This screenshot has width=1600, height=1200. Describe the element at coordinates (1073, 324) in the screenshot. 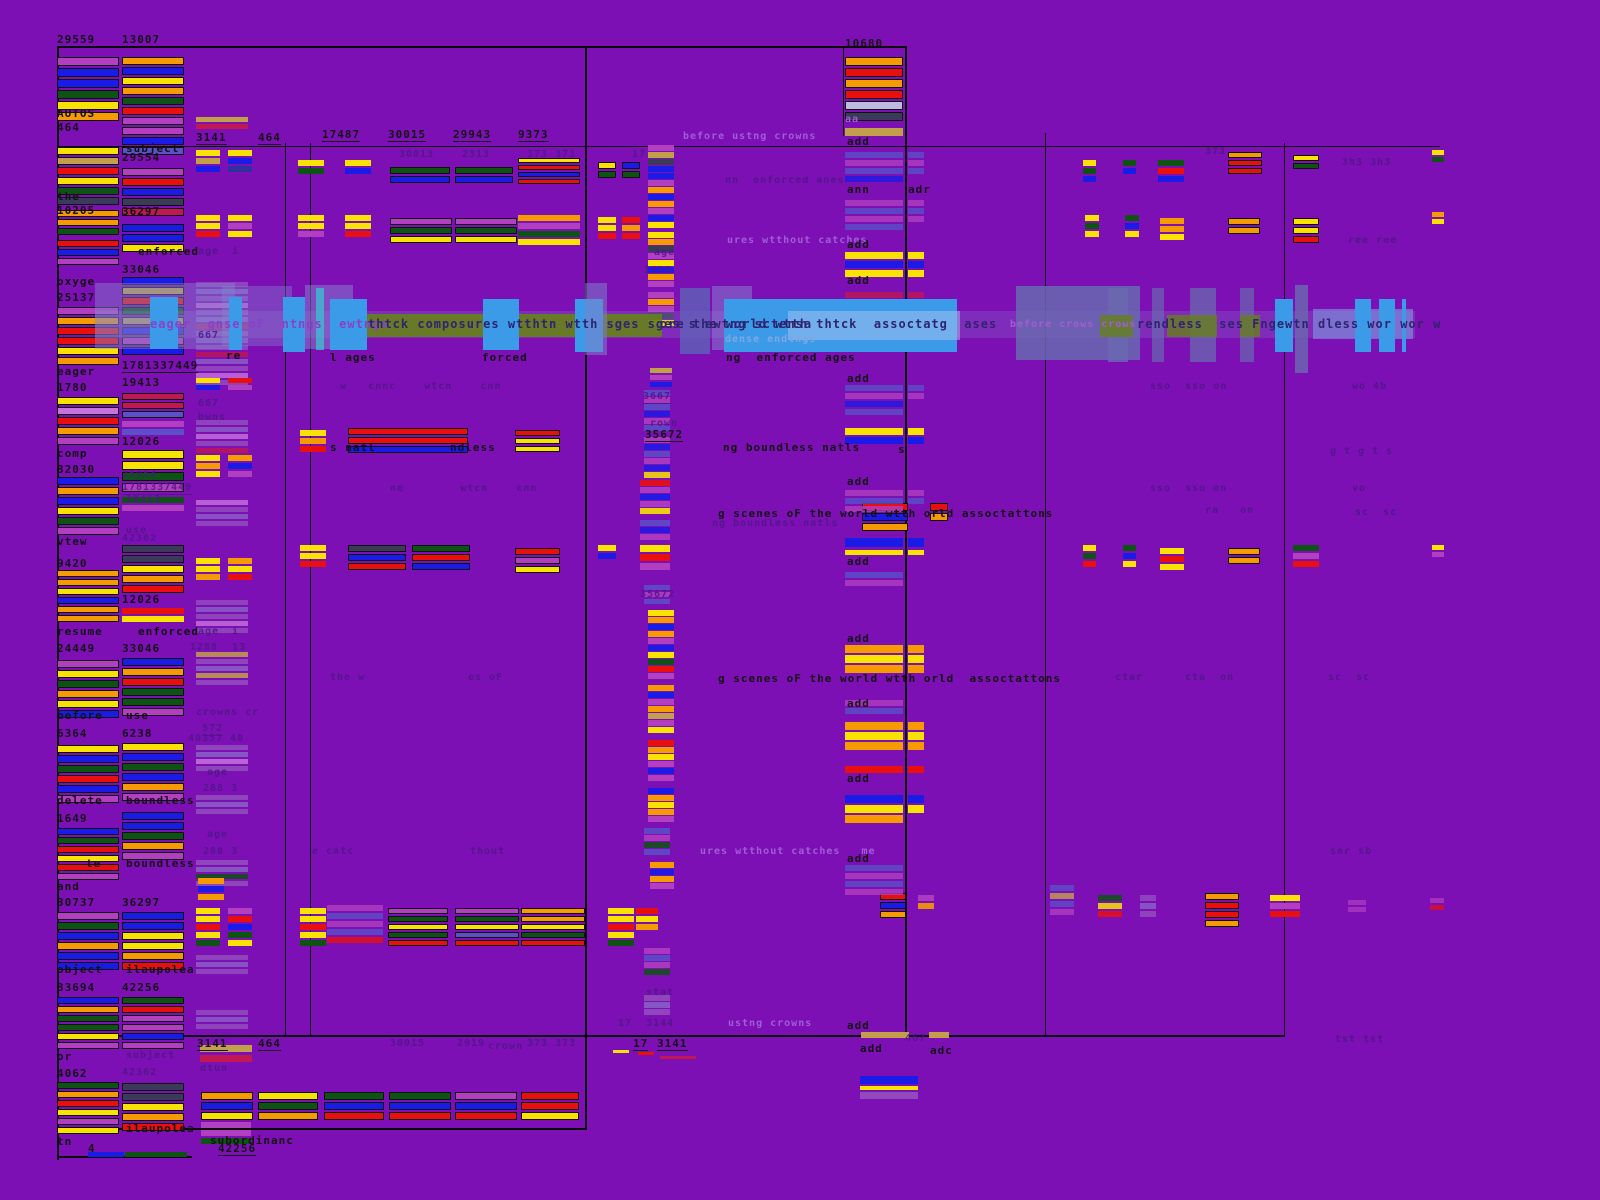

I see `glitch-label: before crows crows` at that location.